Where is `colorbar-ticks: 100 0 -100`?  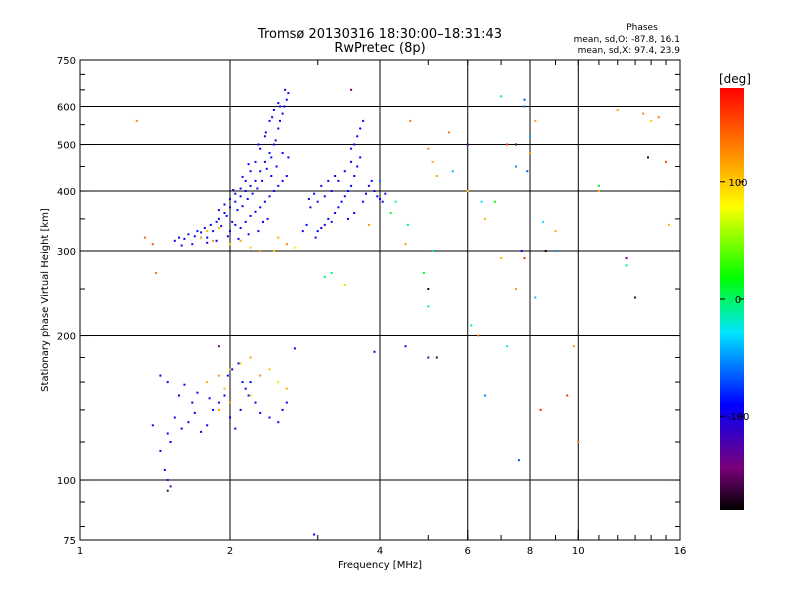 colorbar-ticks: 100 0 -100 is located at coordinates (734, 300).